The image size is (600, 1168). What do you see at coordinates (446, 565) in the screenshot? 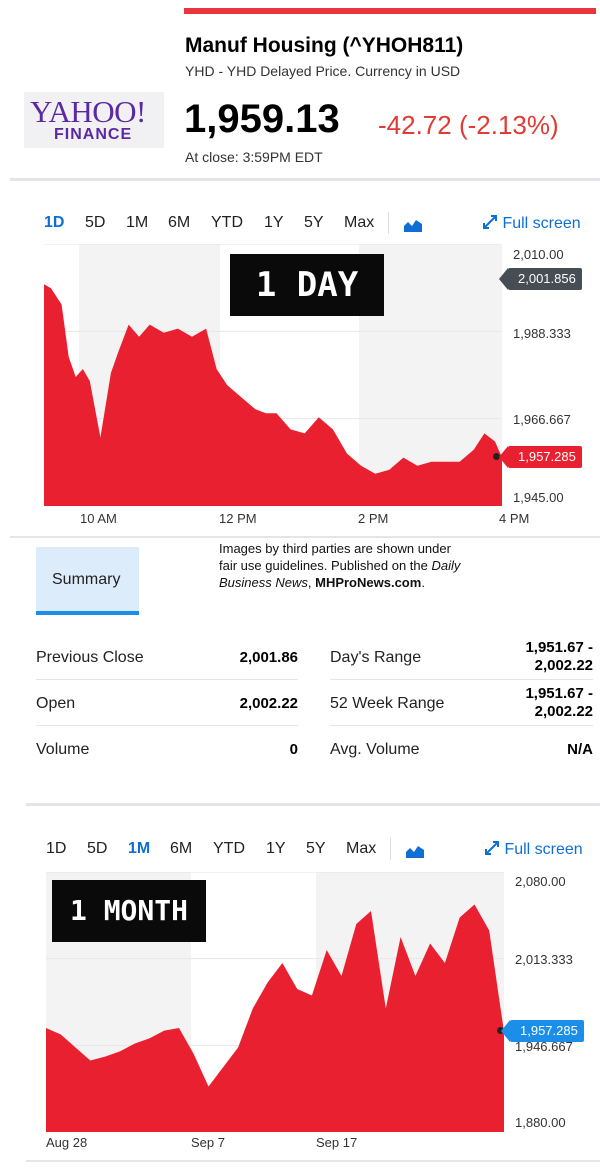
I see `credit-italic-daily: Daily` at bounding box center [446, 565].